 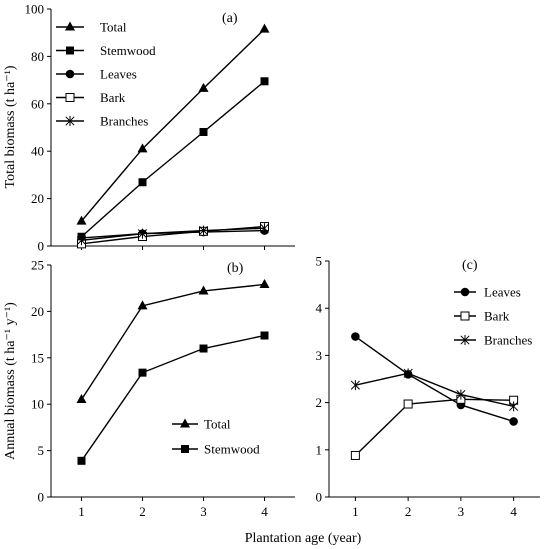 What do you see at coordinates (10, 126) in the screenshot?
I see `y-axis-label: Total biomass (t ha⁻¹)` at bounding box center [10, 126].